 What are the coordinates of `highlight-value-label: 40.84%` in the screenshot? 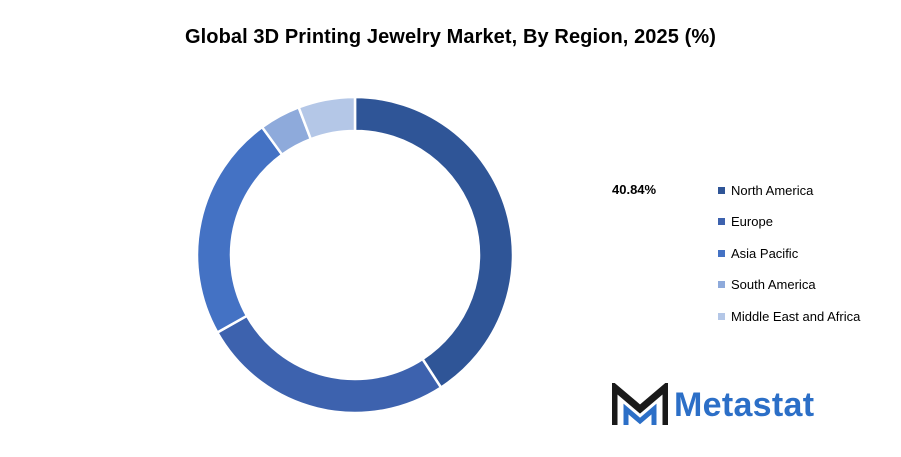 It's located at (634, 189).